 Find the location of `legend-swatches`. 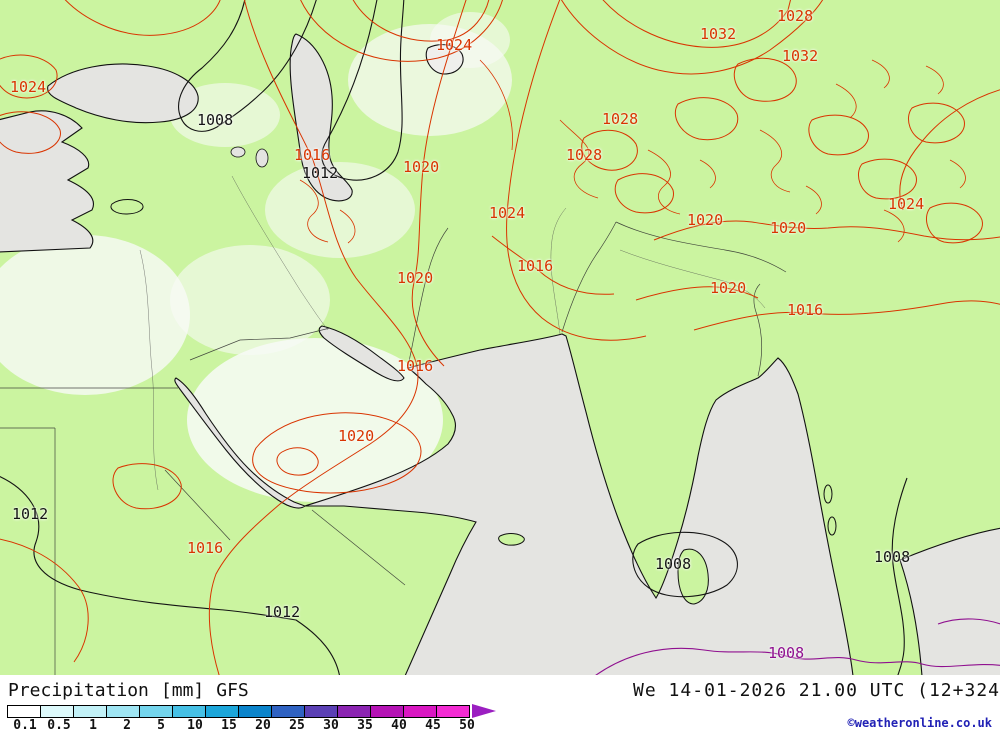

legend-swatches is located at coordinates (238, 711).